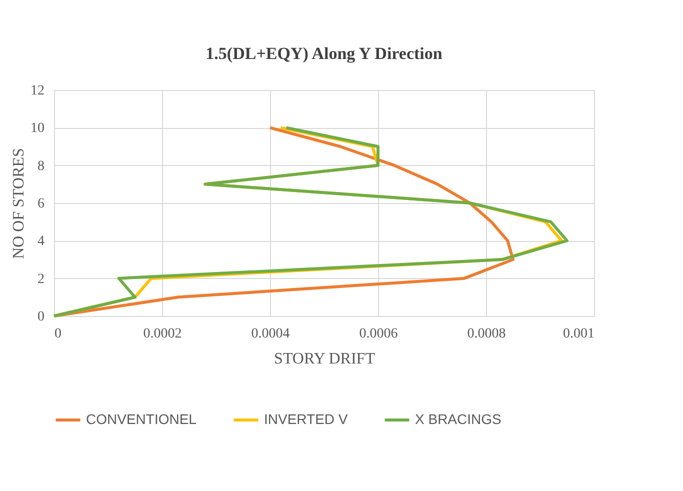 The image size is (683, 491). Describe the element at coordinates (486, 334) in the screenshot. I see `x-tick-label: 0.0008` at that location.